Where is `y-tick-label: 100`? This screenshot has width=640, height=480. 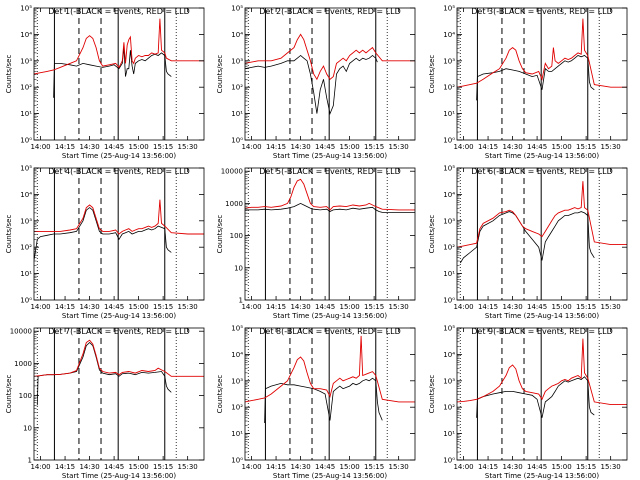 y-tick-label: 100 is located at coordinates (25, 396).